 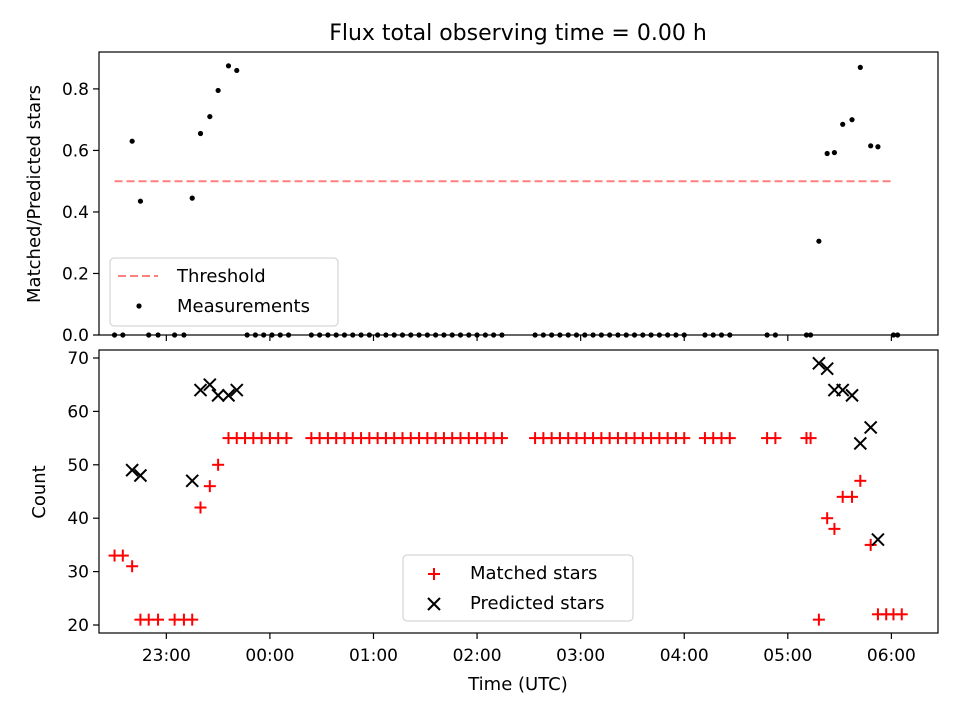 What do you see at coordinates (373, 656) in the screenshot?
I see `x-tick-label: 01:00` at bounding box center [373, 656].